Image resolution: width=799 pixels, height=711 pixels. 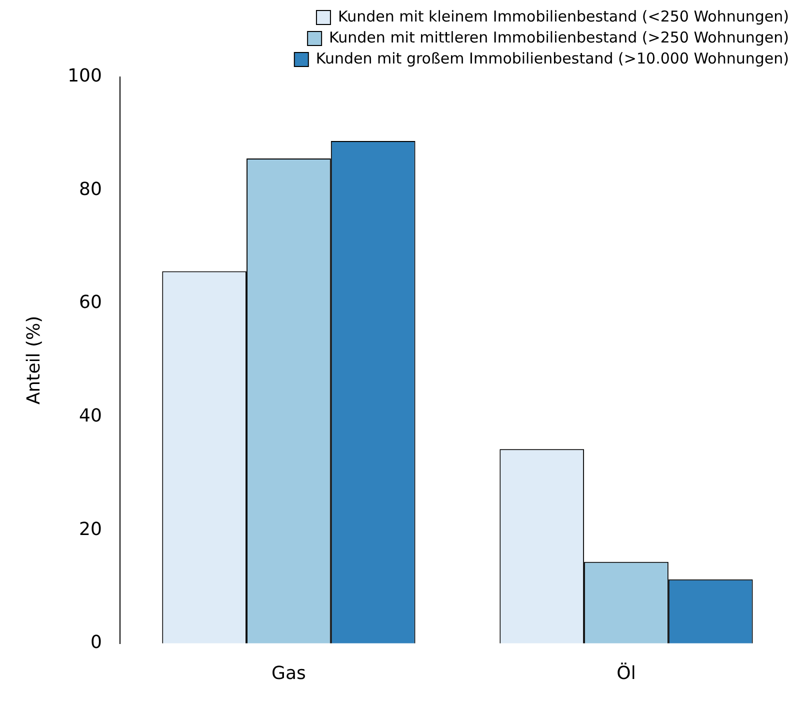 What do you see at coordinates (90, 529) in the screenshot?
I see `y-tick-label: 20` at bounding box center [90, 529].